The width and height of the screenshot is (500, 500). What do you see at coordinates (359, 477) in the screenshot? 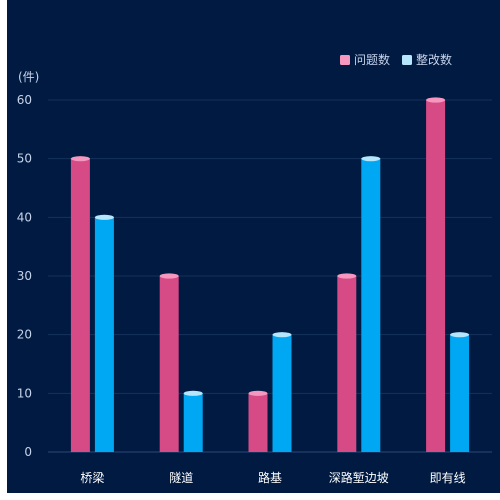
I see `x-tick-label: 深路堑边坡` at bounding box center [359, 477].